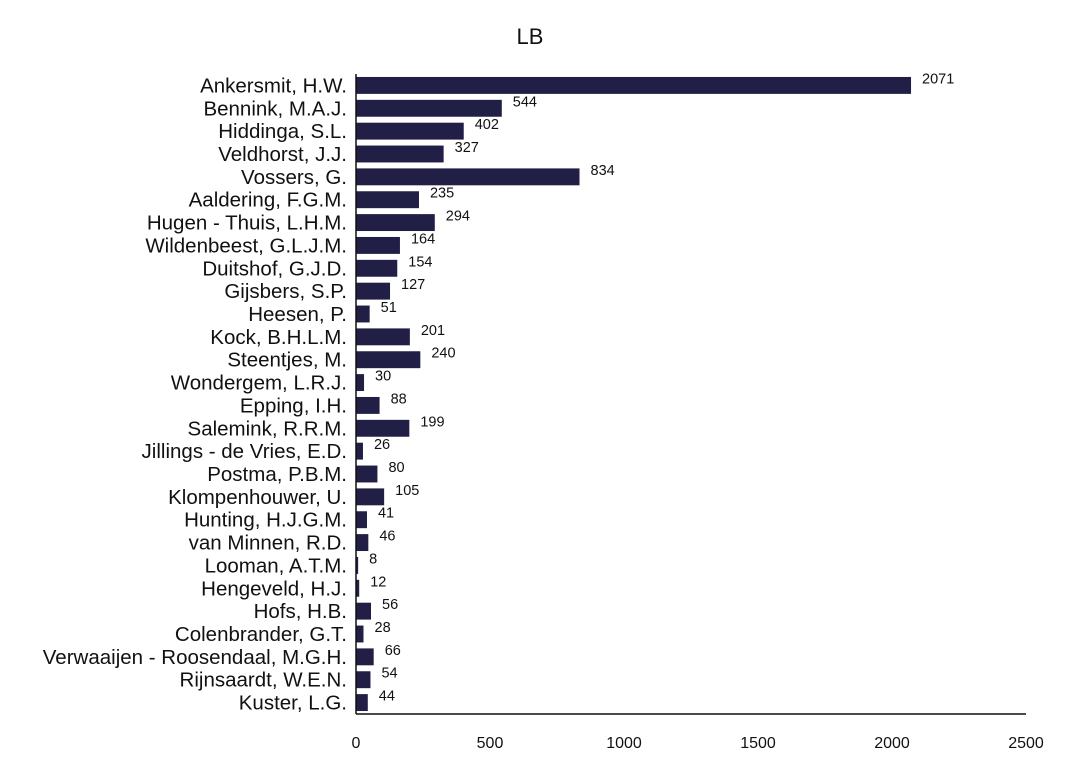  I want to click on category-label: Kock, B.H.L.M., so click(278, 337).